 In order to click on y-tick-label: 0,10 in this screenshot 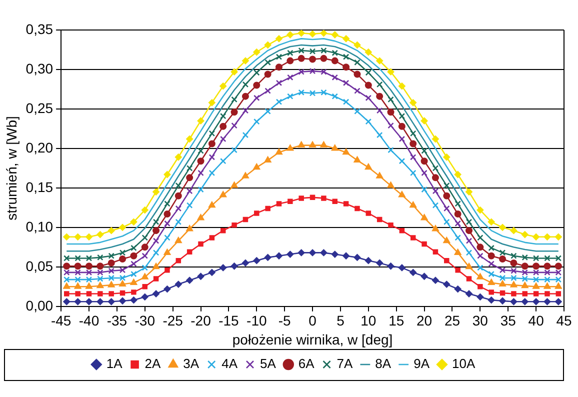, I will do `click(40, 226)`.